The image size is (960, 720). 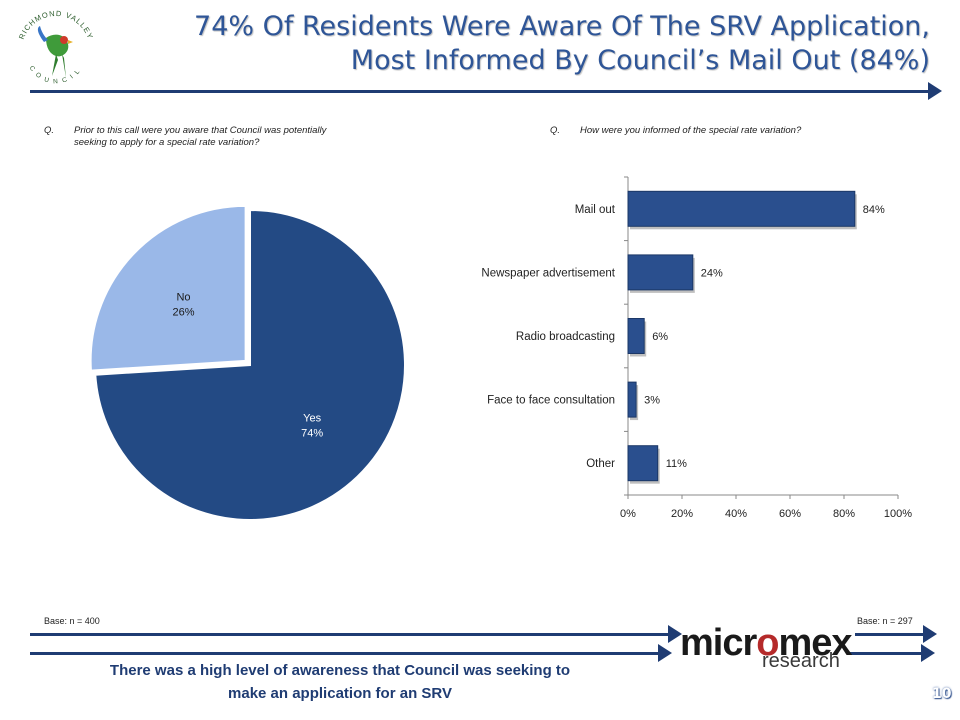 What do you see at coordinates (183, 313) in the screenshot?
I see `pie-value-no: 26%` at bounding box center [183, 313].